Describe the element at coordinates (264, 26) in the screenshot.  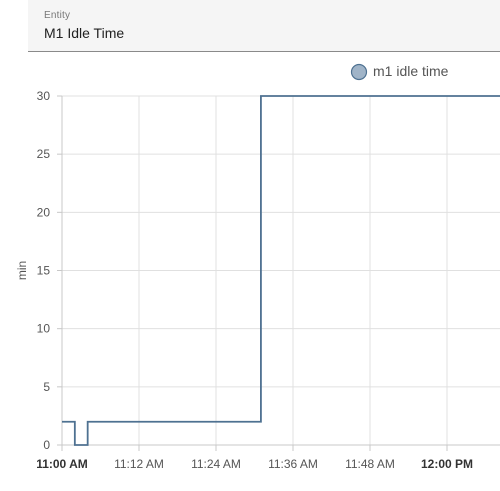
I see `entity-picker: Entity M1 Idle Time` at that location.